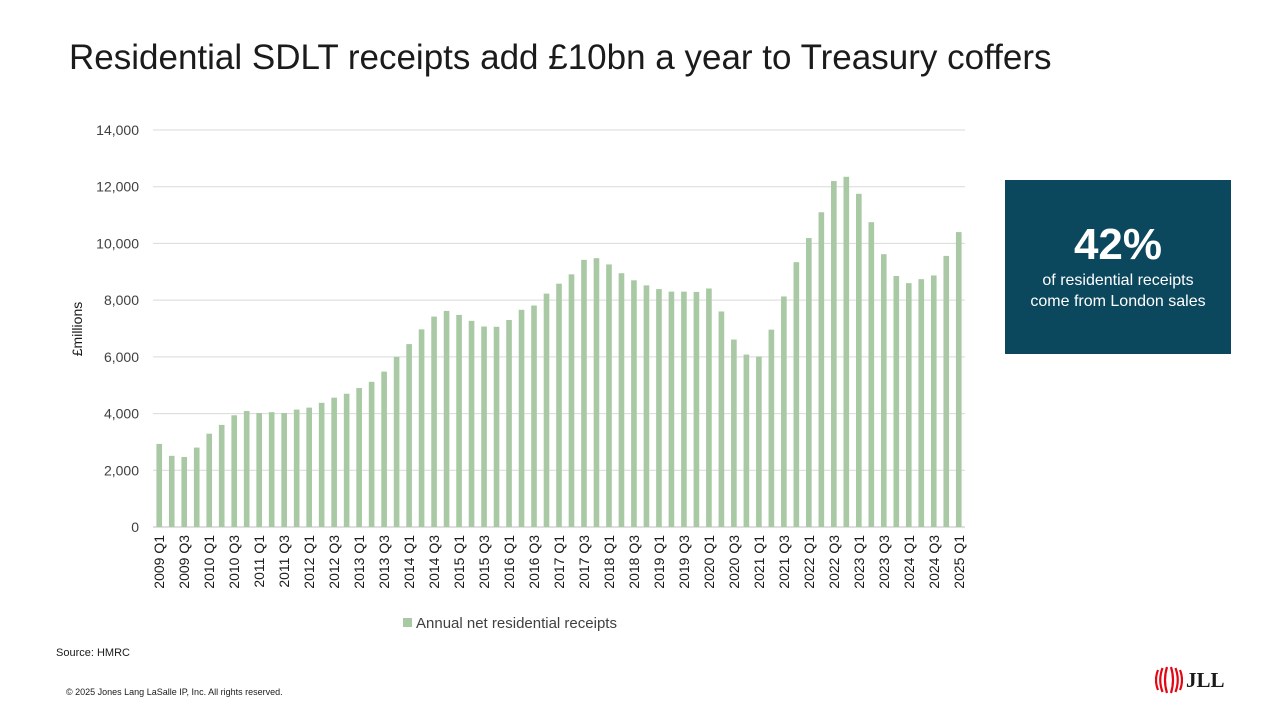 This screenshot has height=720, width=1280. Describe the element at coordinates (484, 562) in the screenshot. I see `x-tick-label: 2015 Q3` at that location.